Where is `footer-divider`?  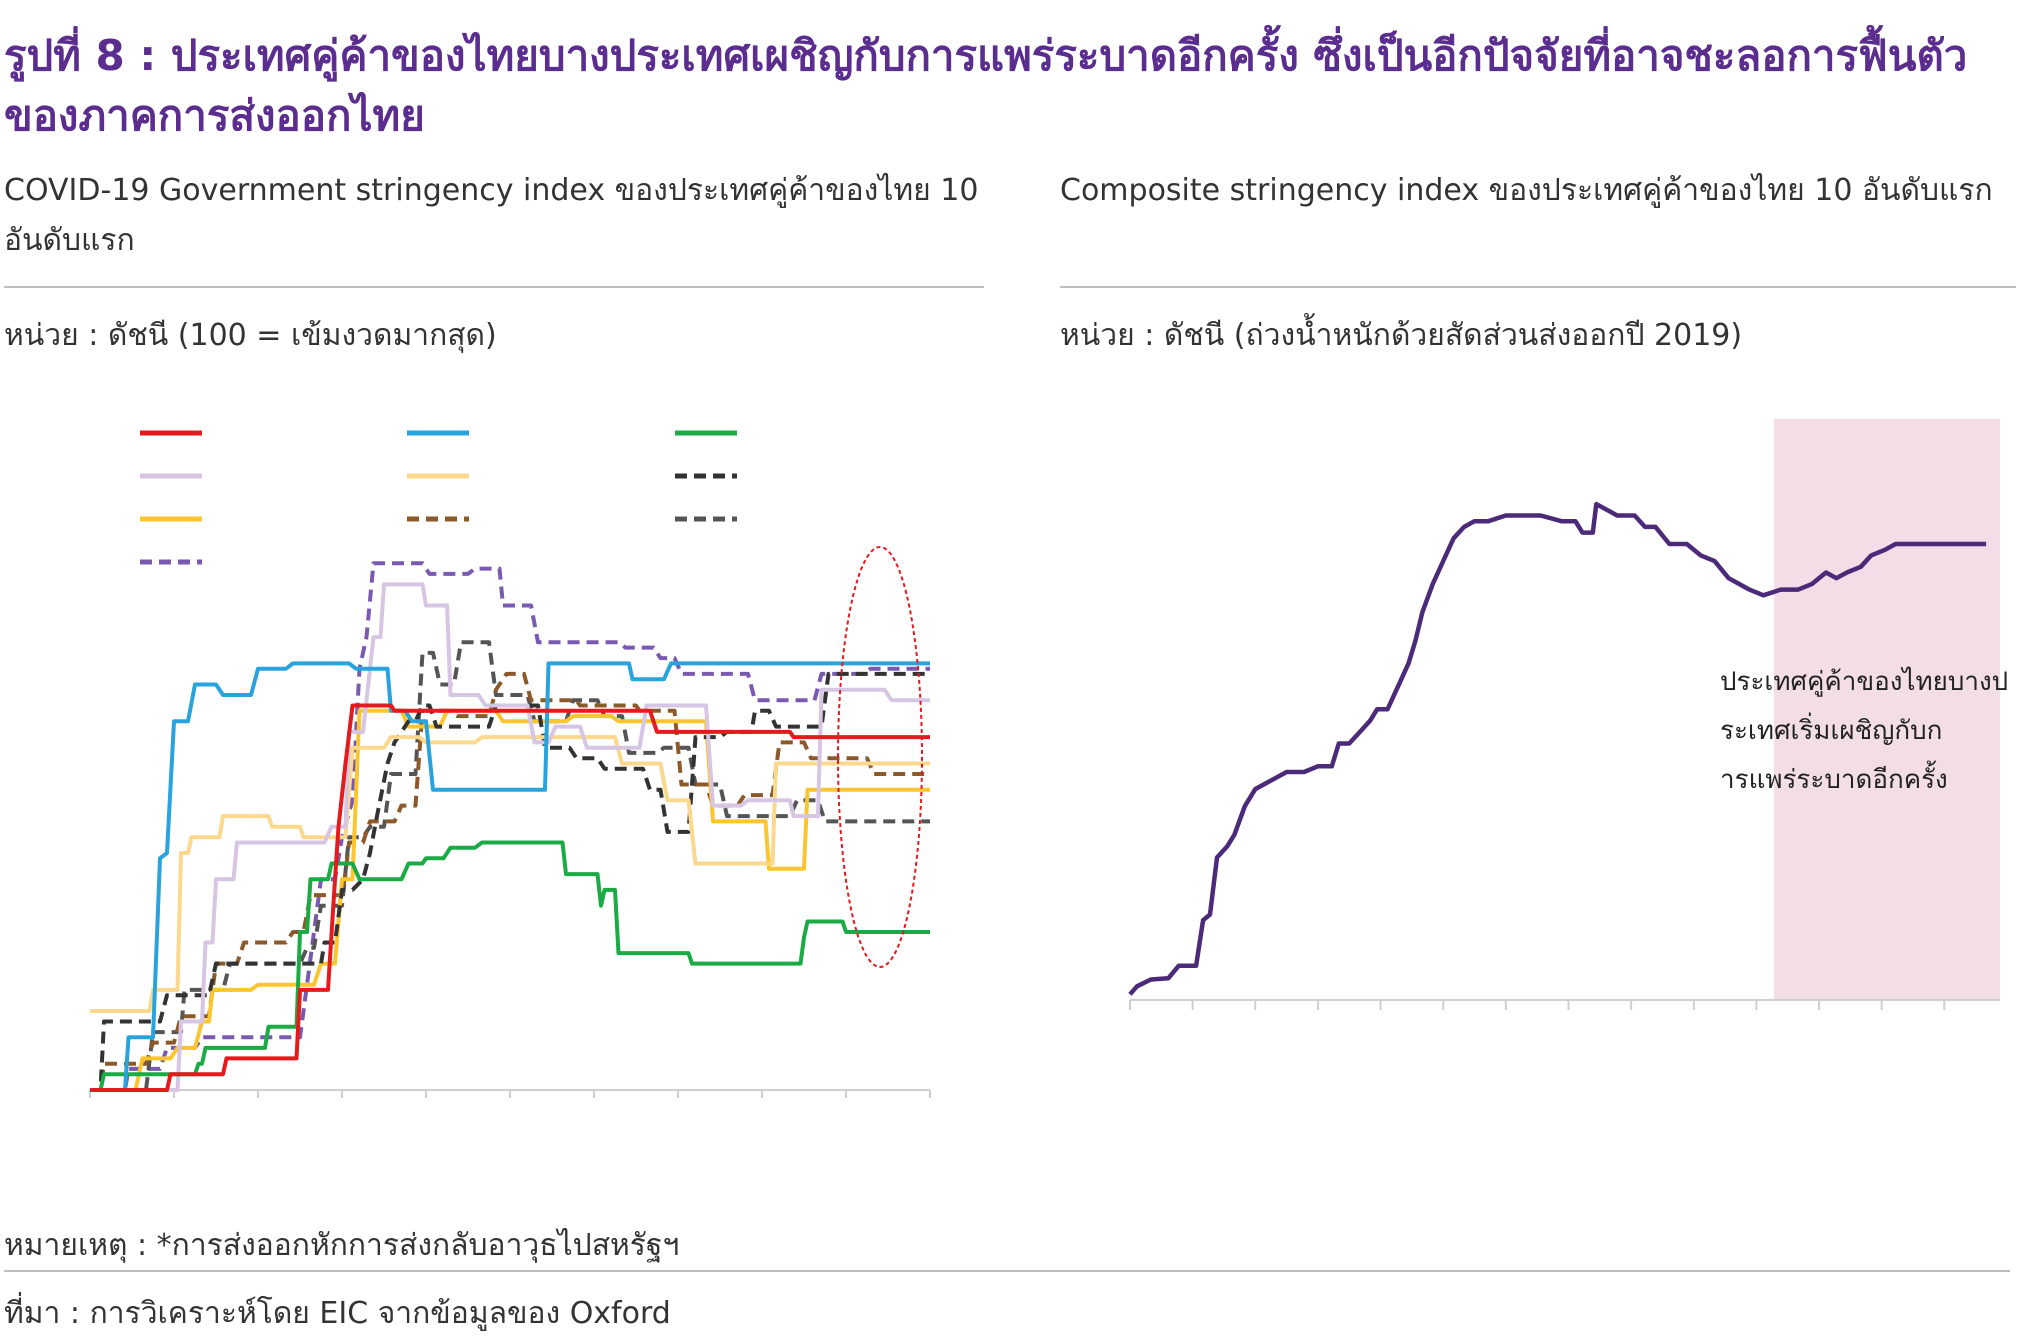
footer-divider is located at coordinates (1007, 1271).